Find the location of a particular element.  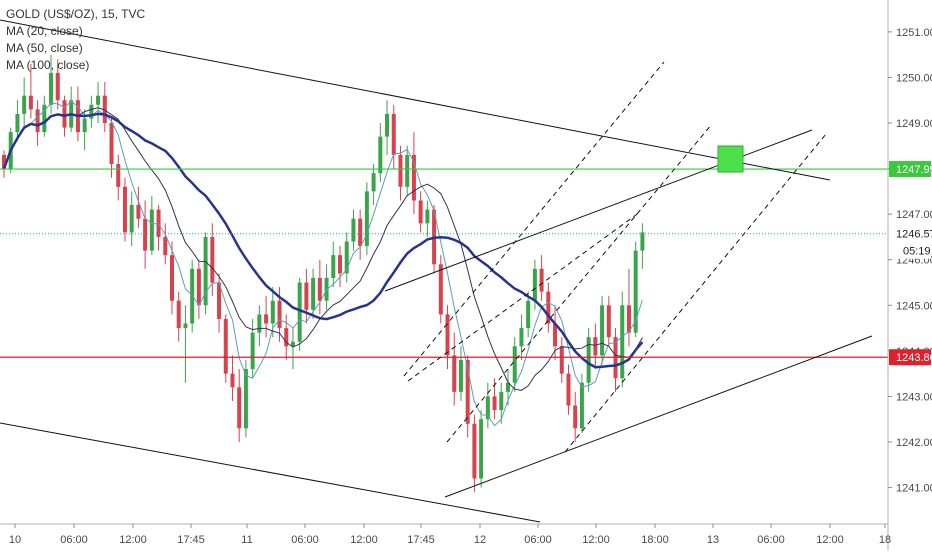

legend-ma-50: MA (50, close) is located at coordinates (44, 48).